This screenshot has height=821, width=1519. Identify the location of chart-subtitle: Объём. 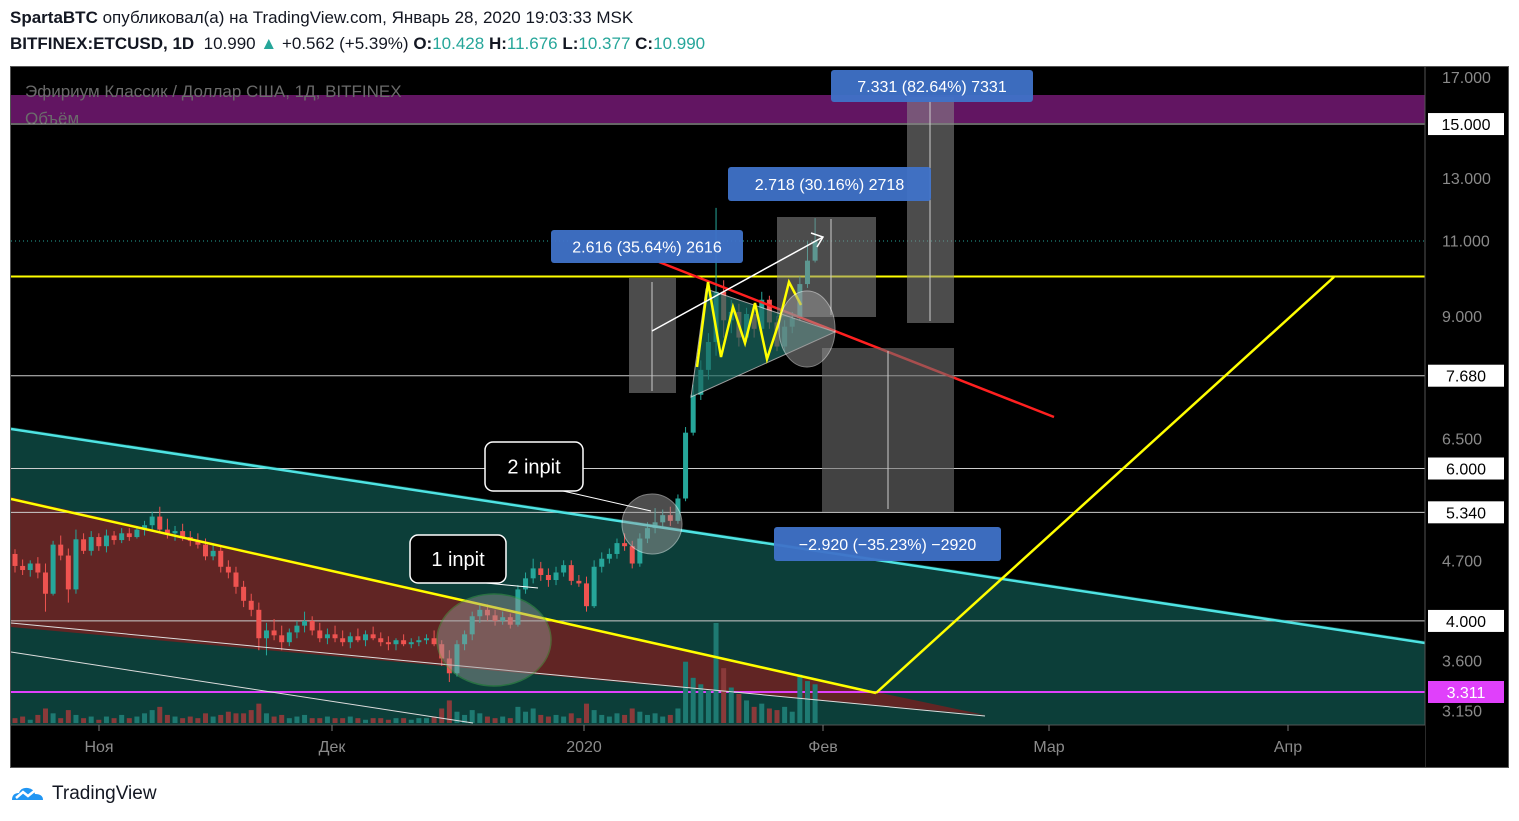
(52, 118).